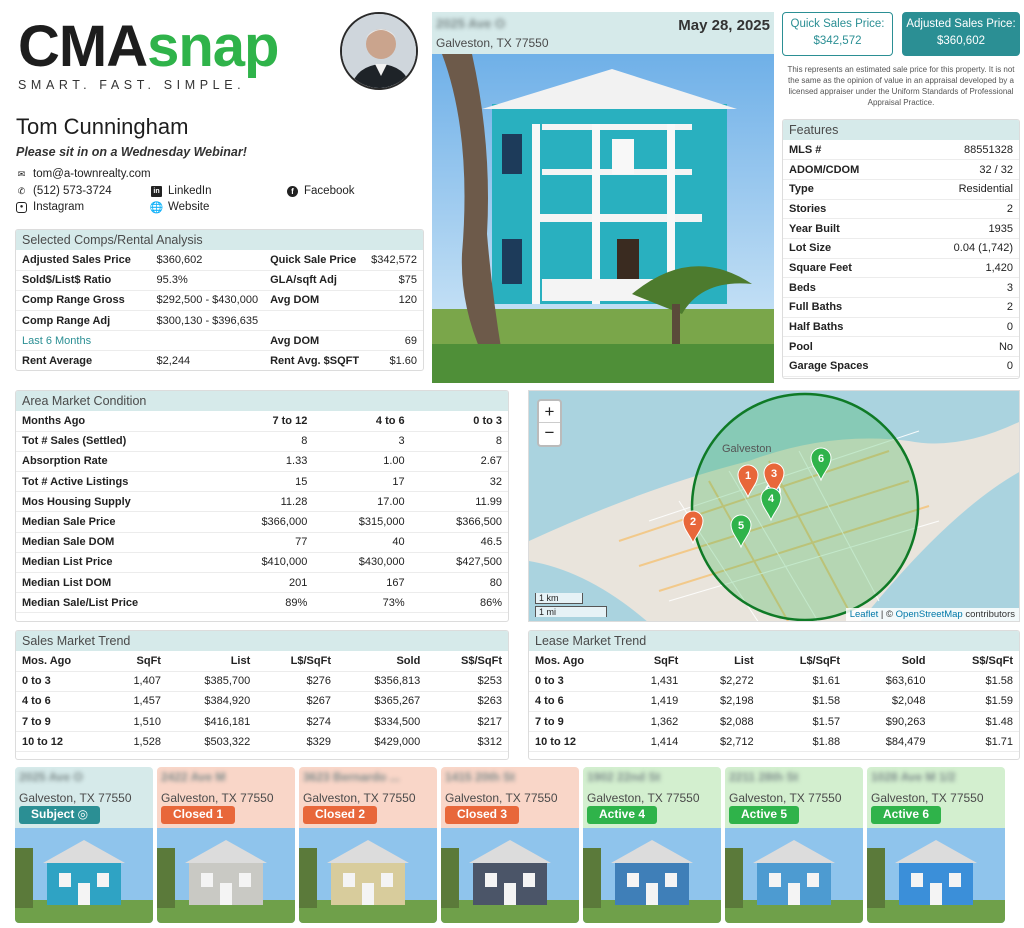  I want to click on card-address: 1902 22nd St, so click(624, 777).